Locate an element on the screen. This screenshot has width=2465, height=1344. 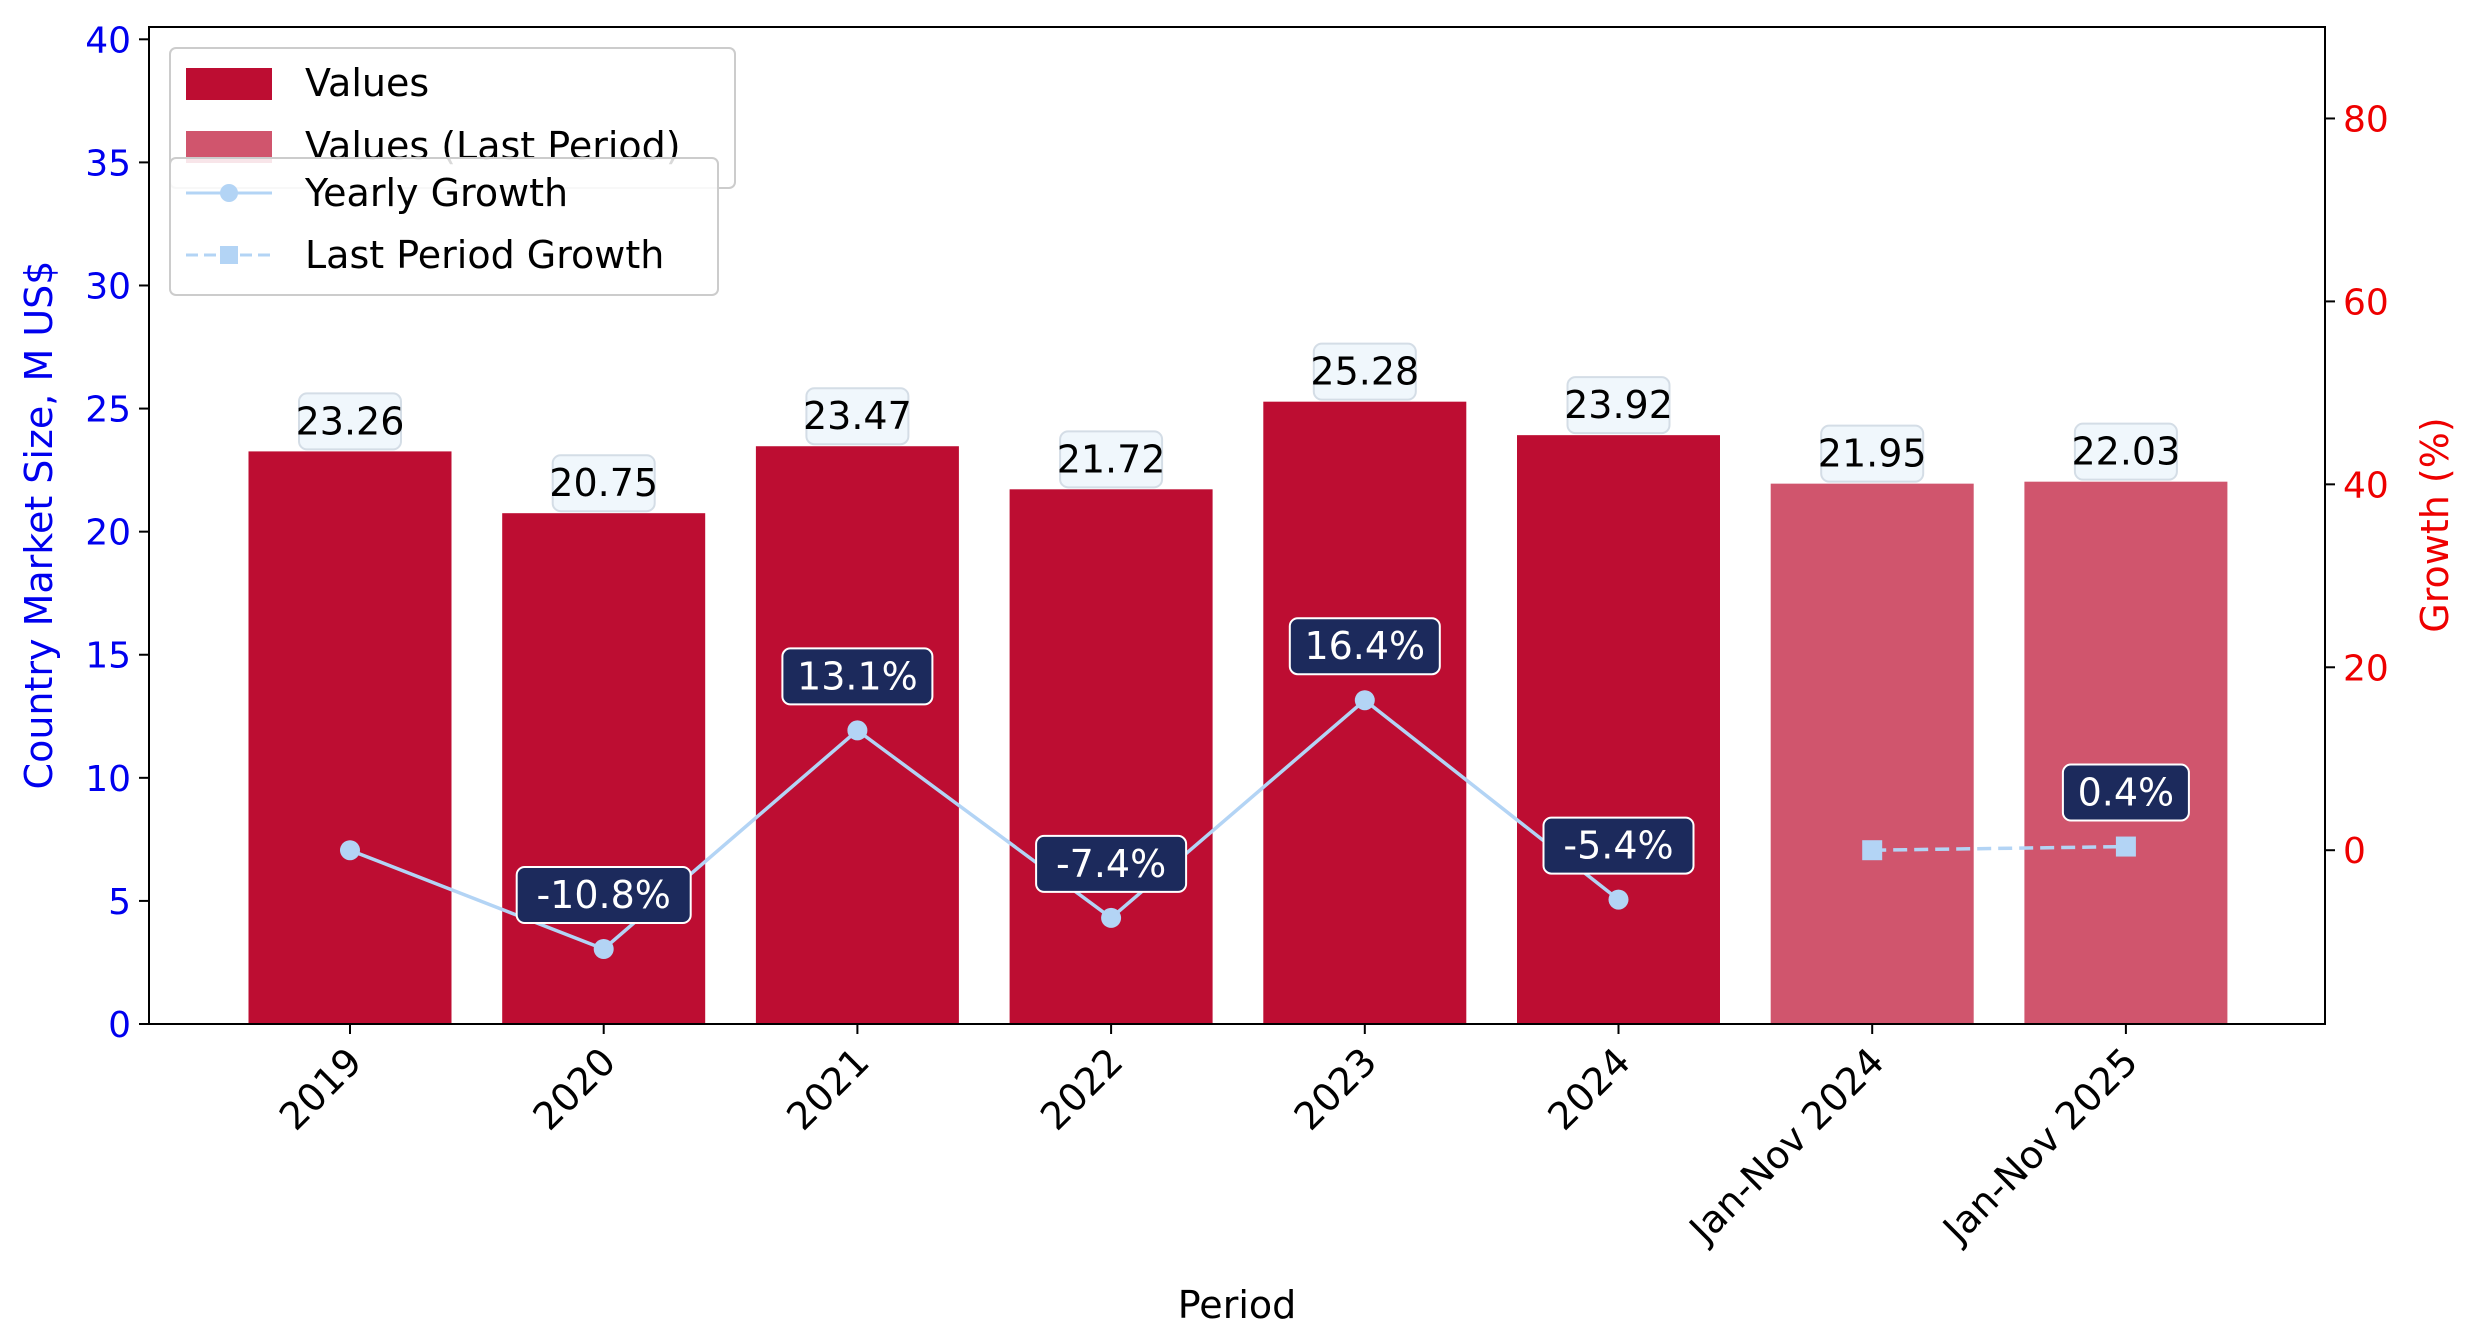
y-tick-label-0: 0 is located at coordinates (119, 1025).